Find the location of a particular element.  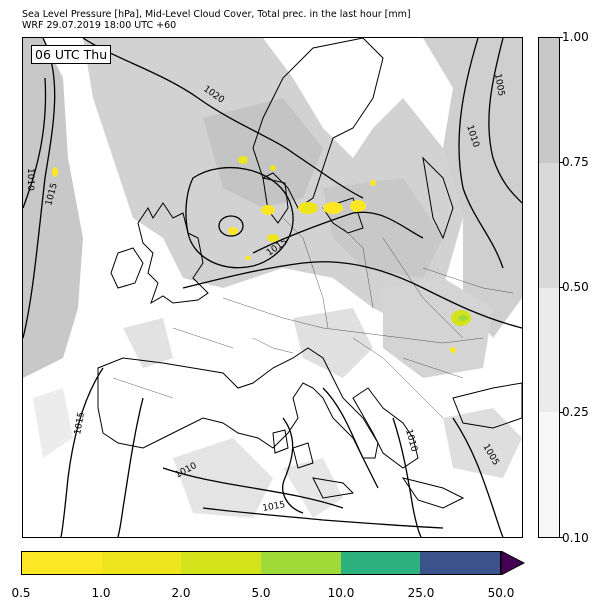

precip-colorbar-tick: 50.0 is located at coordinates (501, 593).